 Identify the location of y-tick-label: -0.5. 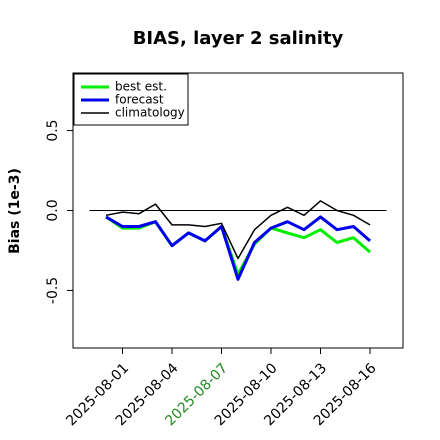
(53, 290).